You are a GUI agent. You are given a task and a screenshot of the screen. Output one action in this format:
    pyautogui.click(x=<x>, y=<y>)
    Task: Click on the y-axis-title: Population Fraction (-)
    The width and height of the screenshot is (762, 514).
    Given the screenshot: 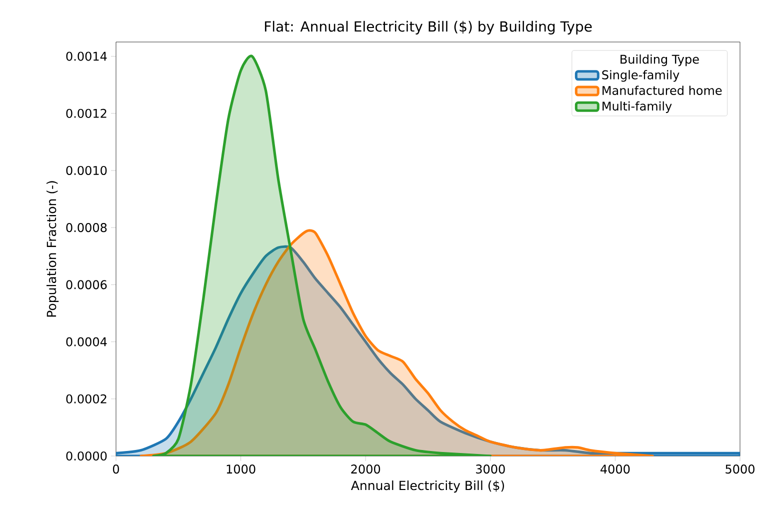 What is the action you would take?
    pyautogui.click(x=52, y=249)
    